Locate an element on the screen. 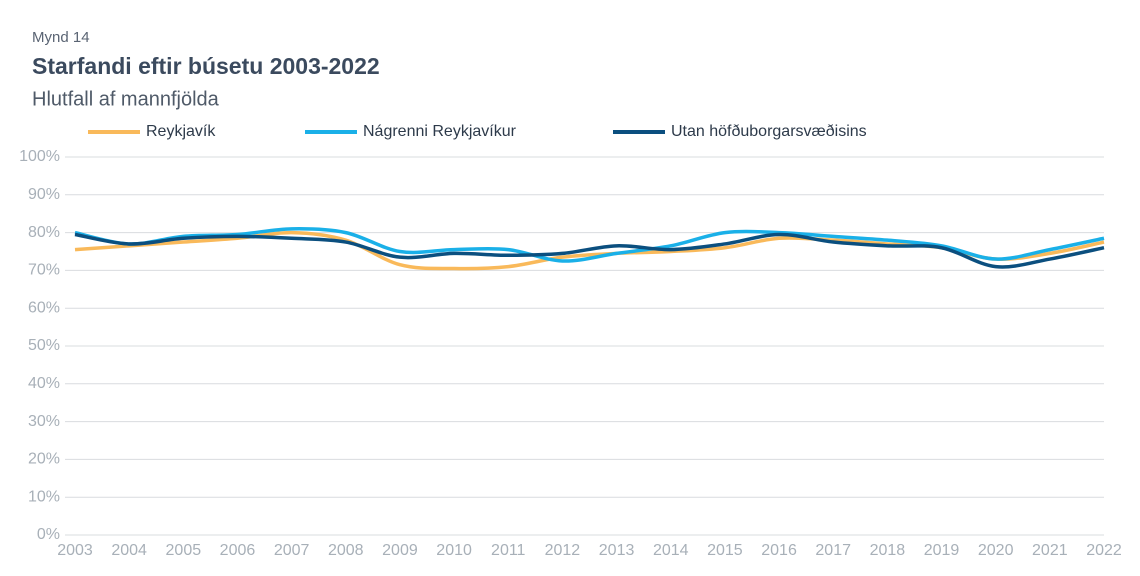  chart-title: Starfandi eftir búsetu 2003-2022 is located at coordinates (206, 66).